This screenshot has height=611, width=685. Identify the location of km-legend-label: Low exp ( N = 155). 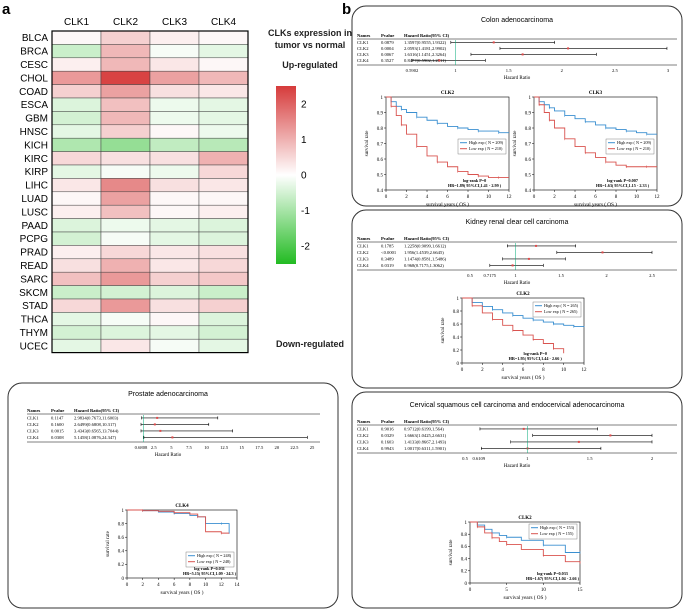
(557, 533).